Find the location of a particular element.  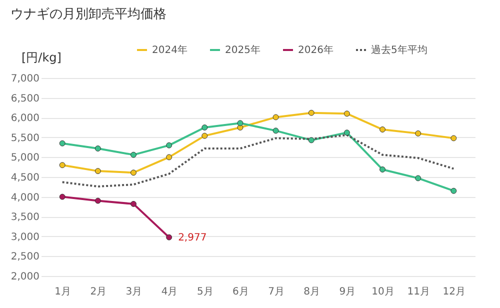

legend-label: 2025年 is located at coordinates (242, 50).